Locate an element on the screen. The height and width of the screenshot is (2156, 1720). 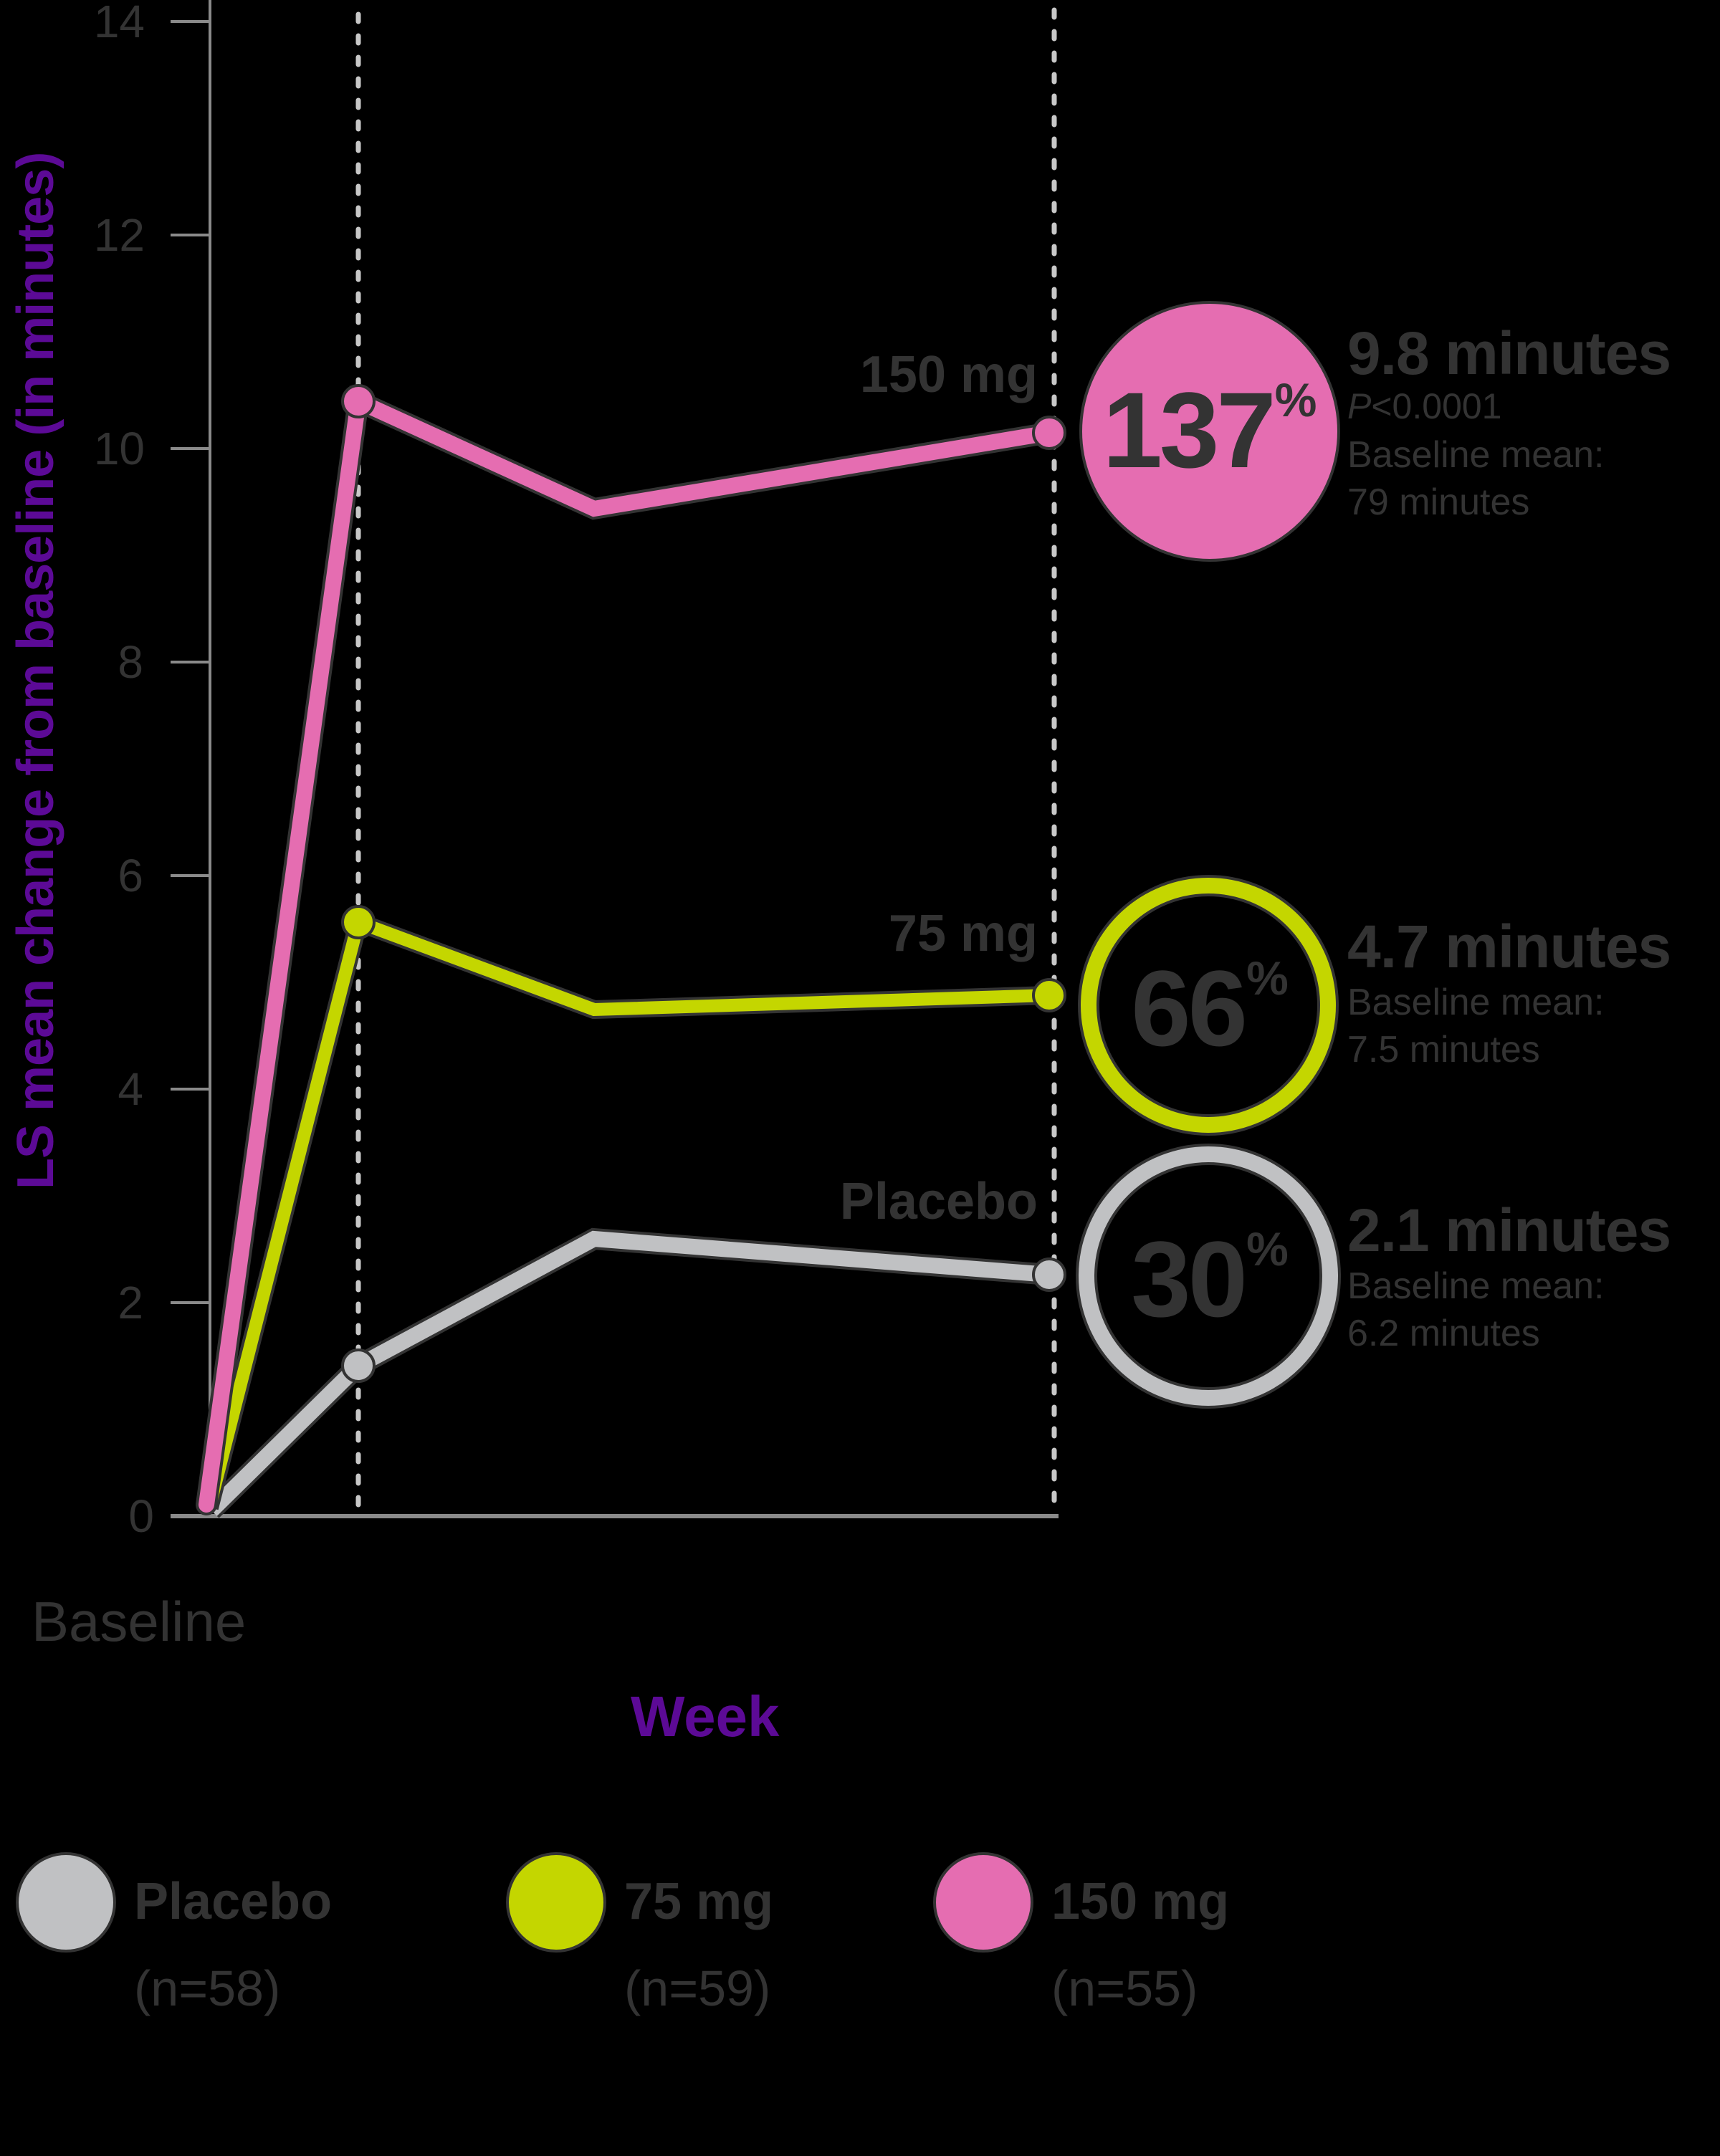
callout-percent-placebo: 30% is located at coordinates (1210, 1279).